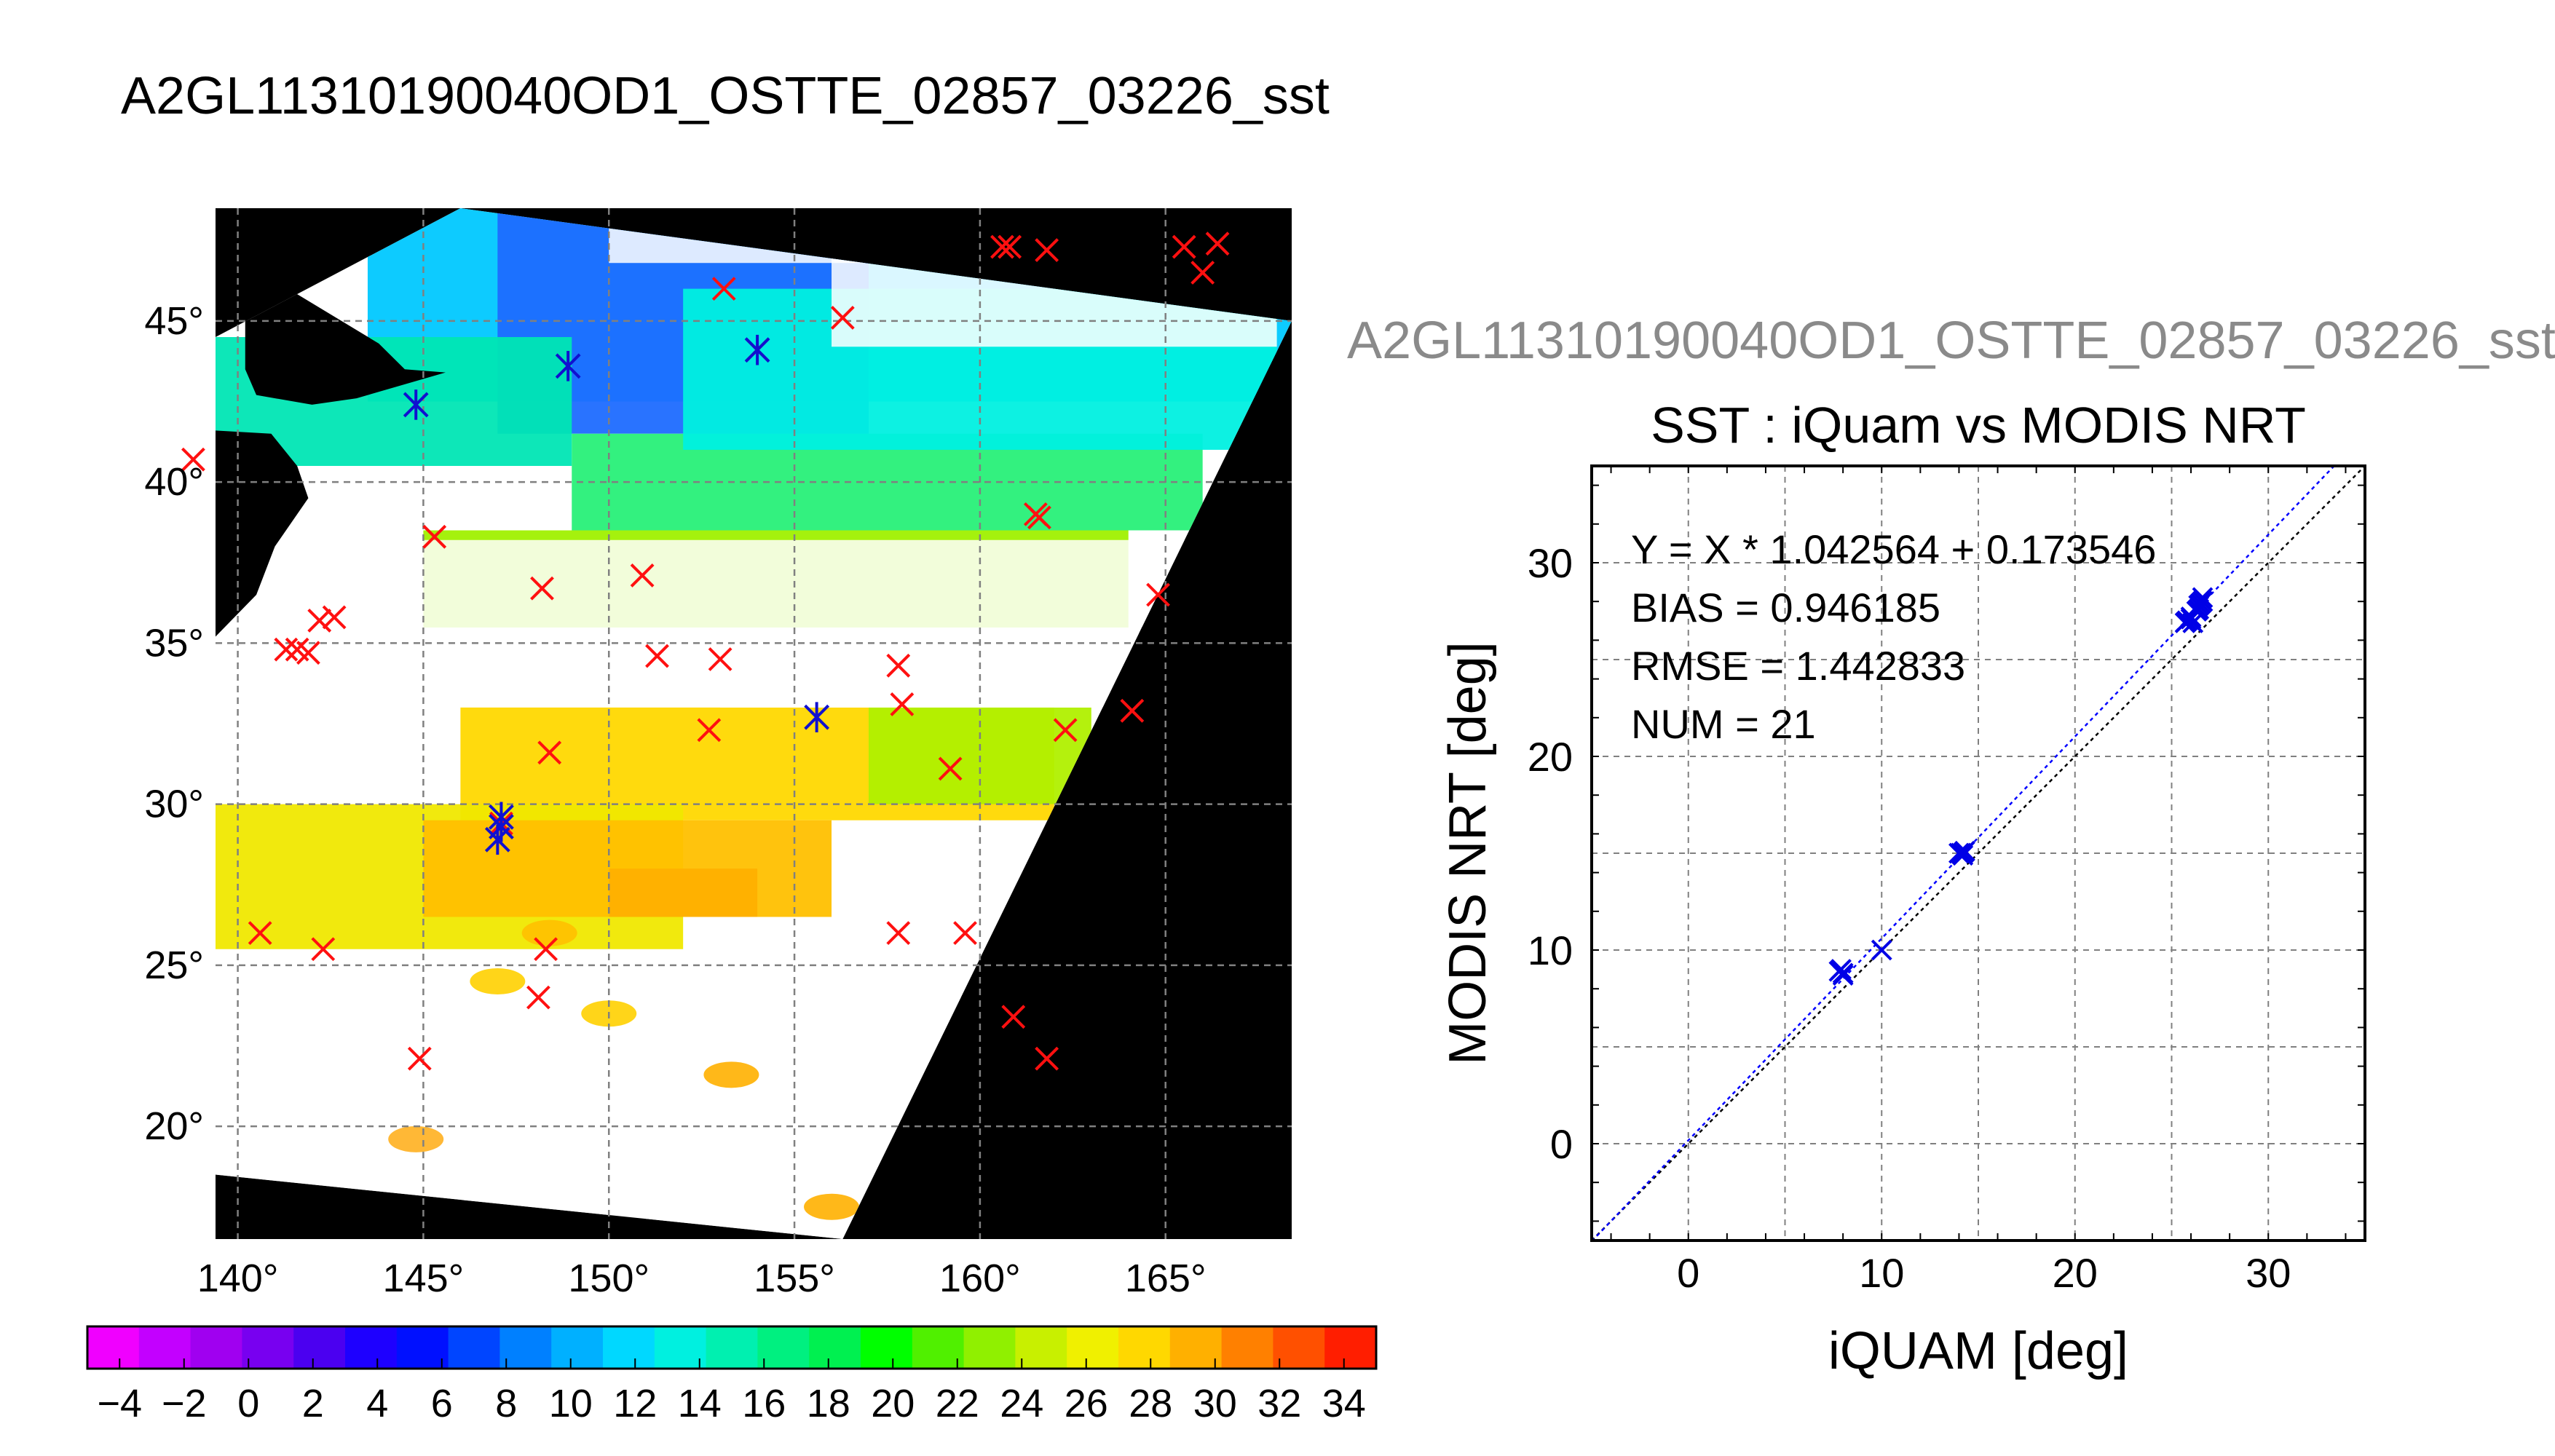  Describe the element at coordinates (1086, 1403) in the screenshot. I see `colorbar-tick-label: 26` at that location.